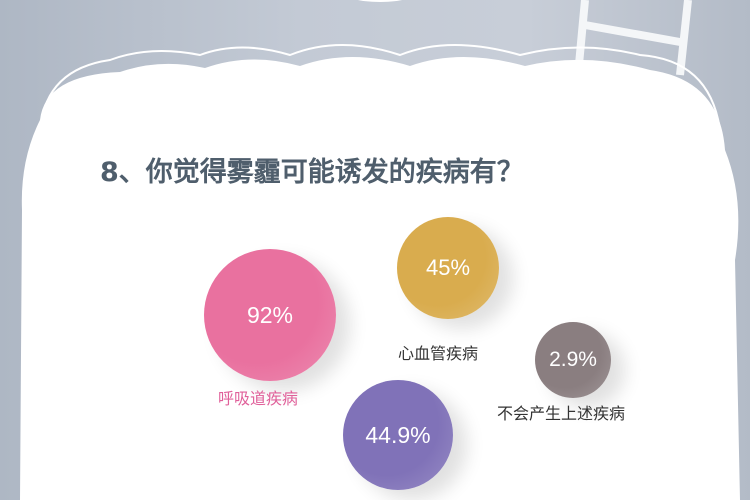 This screenshot has height=500, width=750. I want to click on bubble-0: 92%, so click(270, 315).